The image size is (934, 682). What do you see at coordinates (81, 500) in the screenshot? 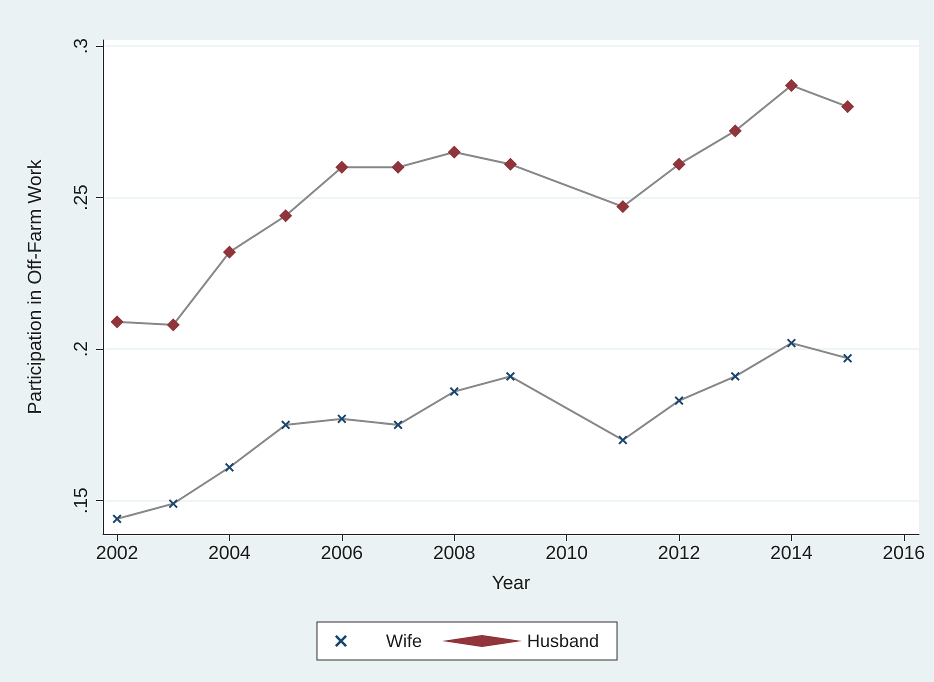
I see `y-tick-label: .15` at bounding box center [81, 500].